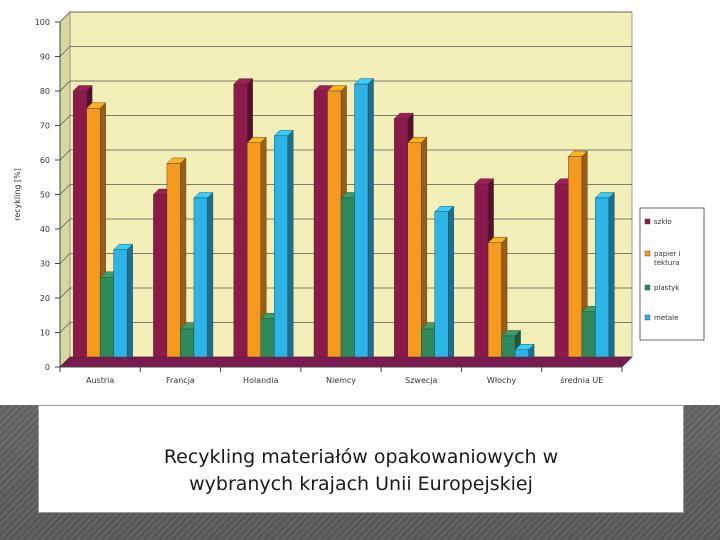 The image size is (720, 540). What do you see at coordinates (341, 380) in the screenshot?
I see `x-tick-label: Niemcy` at bounding box center [341, 380].